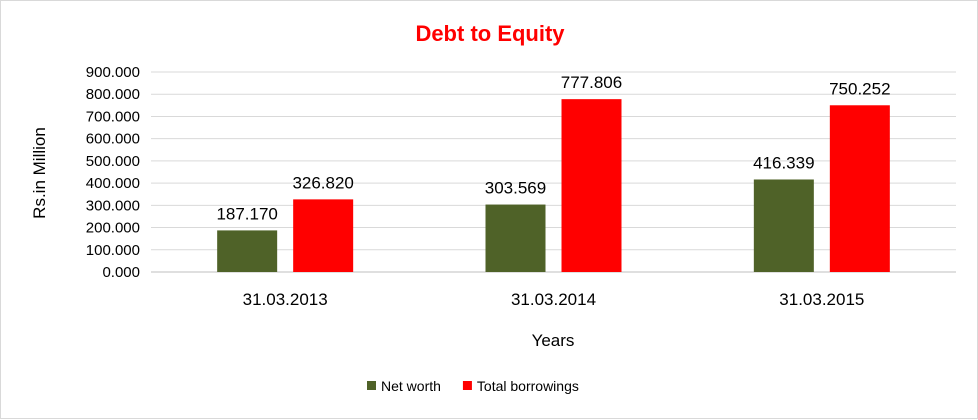 Image resolution: width=978 pixels, height=420 pixels. What do you see at coordinates (411, 386) in the screenshot?
I see `legend-label: Net worth` at bounding box center [411, 386].